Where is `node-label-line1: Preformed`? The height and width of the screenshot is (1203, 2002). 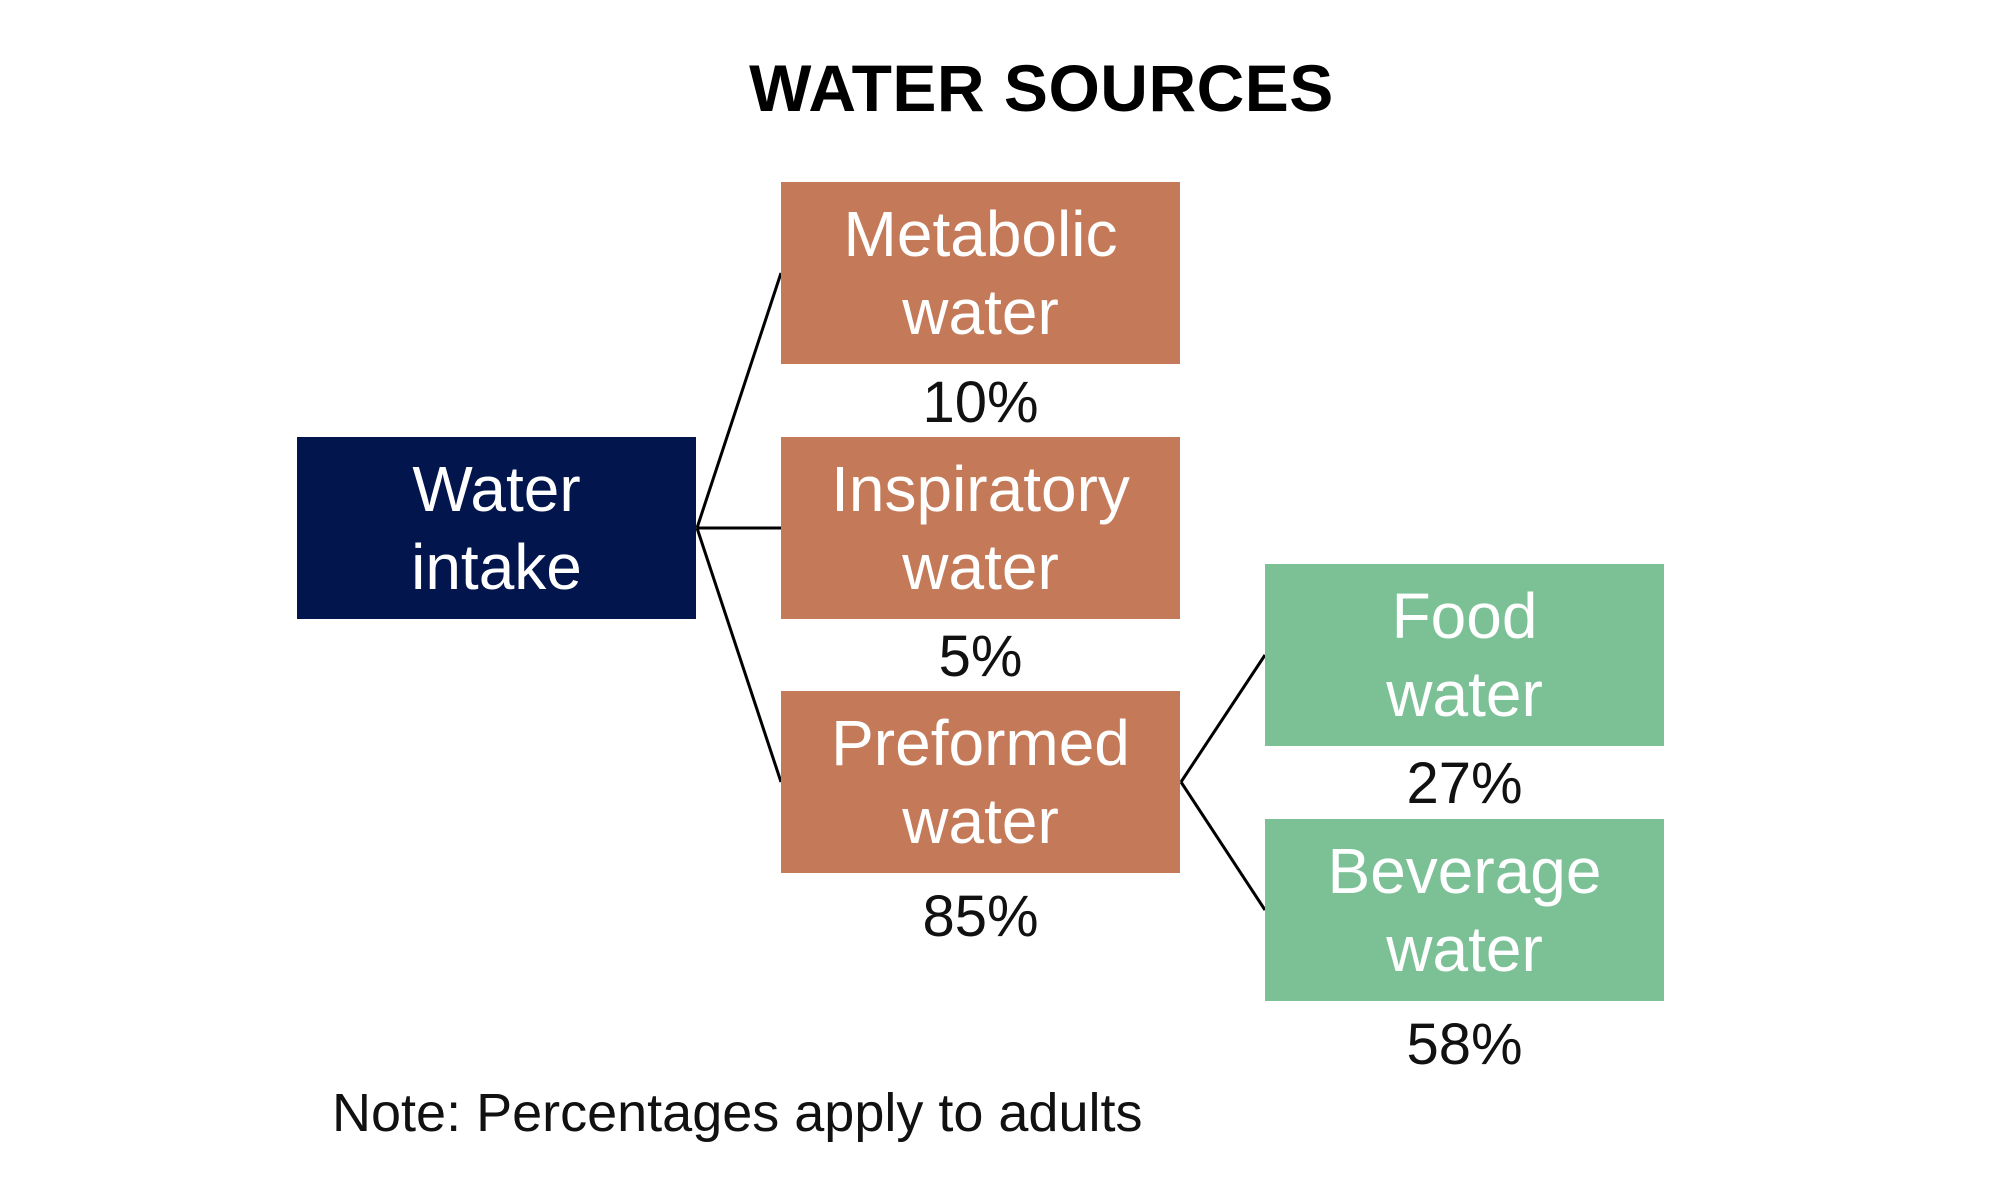
node-label-line1: Preformed is located at coordinates (980, 743).